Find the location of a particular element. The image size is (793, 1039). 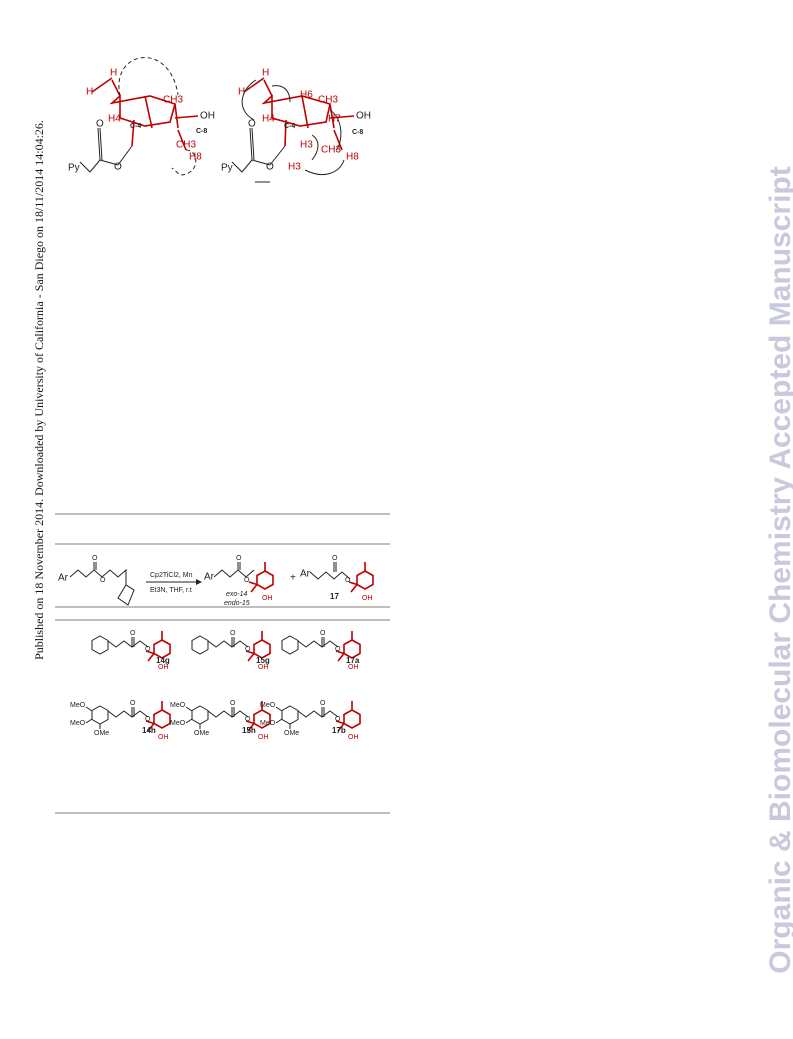

atom-label: H6 is located at coordinates (306, 95).